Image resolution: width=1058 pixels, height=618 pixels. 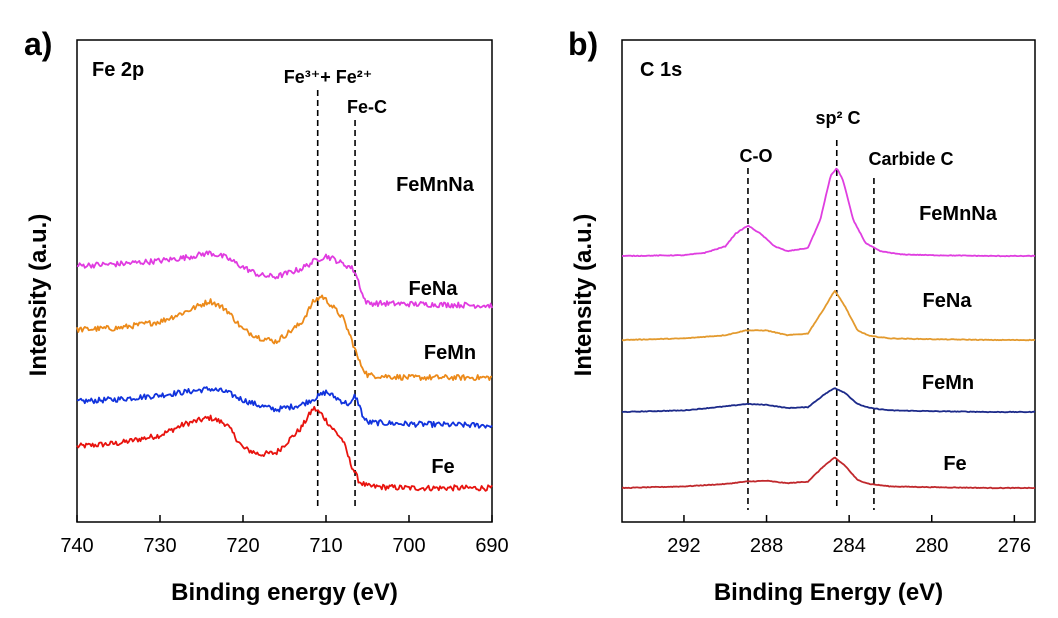 I want to click on x-tick-label: 284, so click(x=848, y=546).